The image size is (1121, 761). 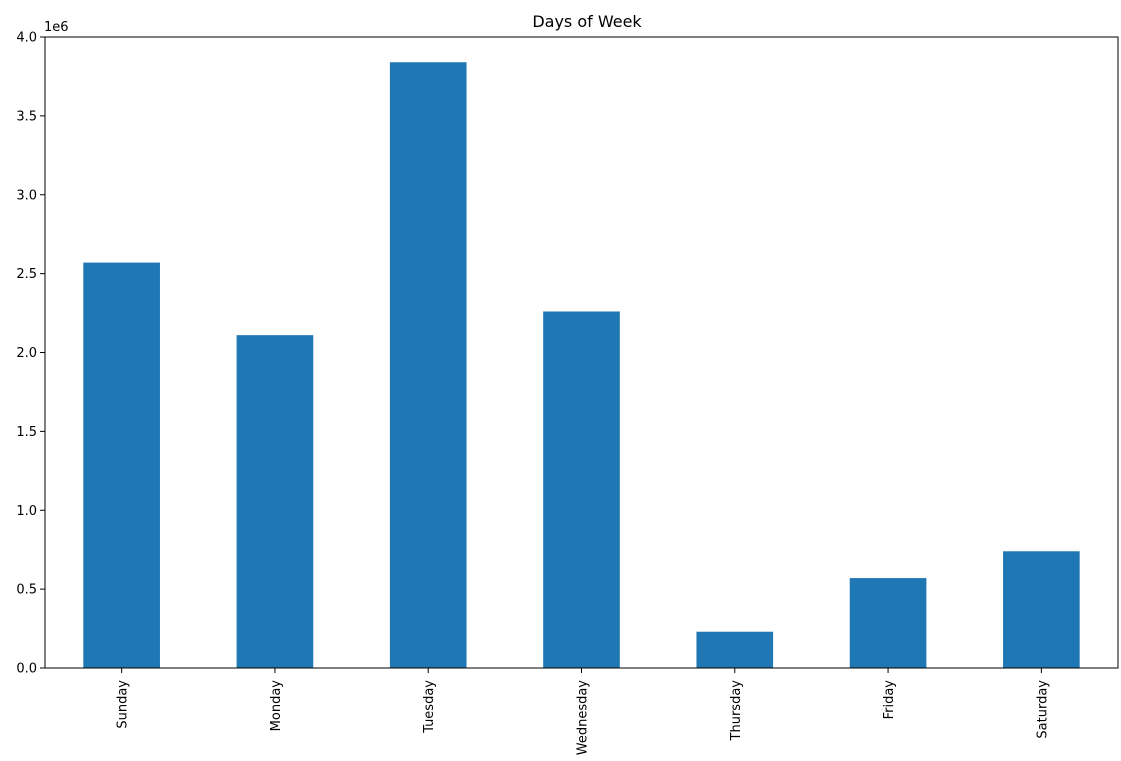 I want to click on y-tick-label: 2.0, so click(x=26, y=353).